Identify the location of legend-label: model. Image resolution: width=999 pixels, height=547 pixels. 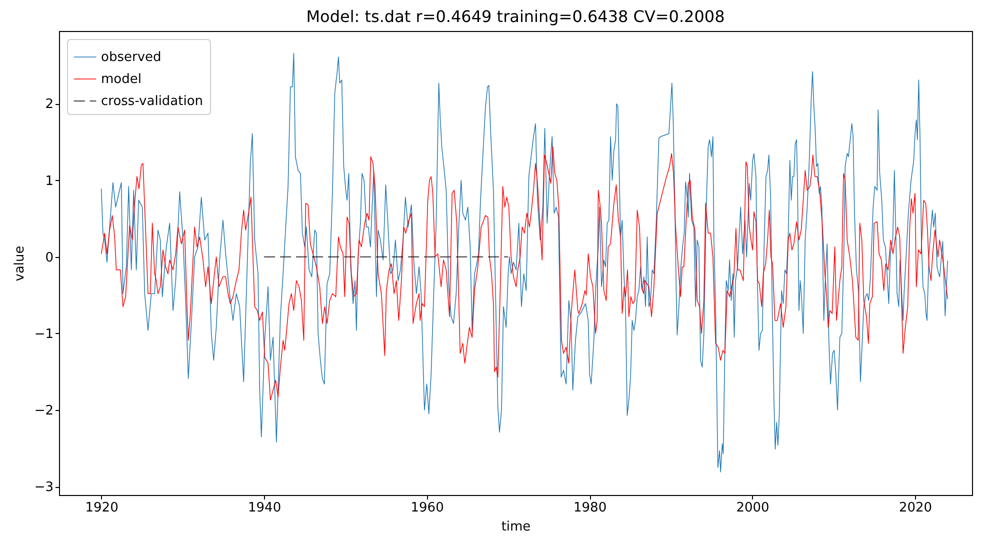
(121, 79).